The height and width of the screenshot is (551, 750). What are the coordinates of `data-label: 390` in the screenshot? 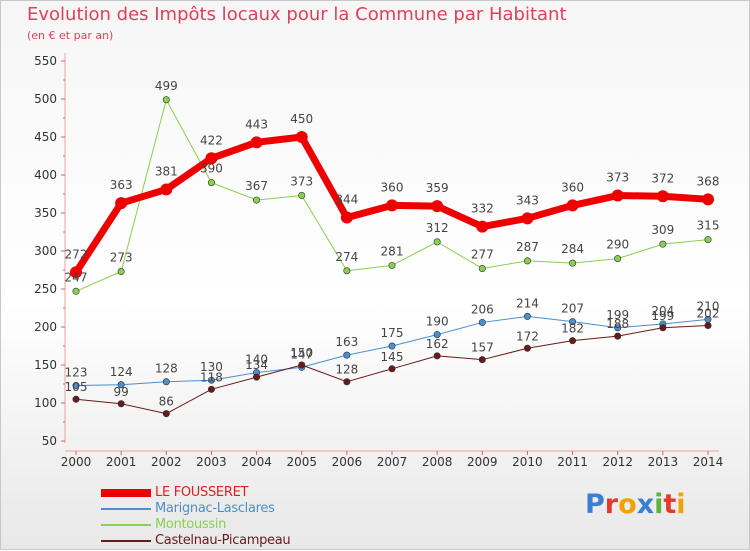 It's located at (211, 169).